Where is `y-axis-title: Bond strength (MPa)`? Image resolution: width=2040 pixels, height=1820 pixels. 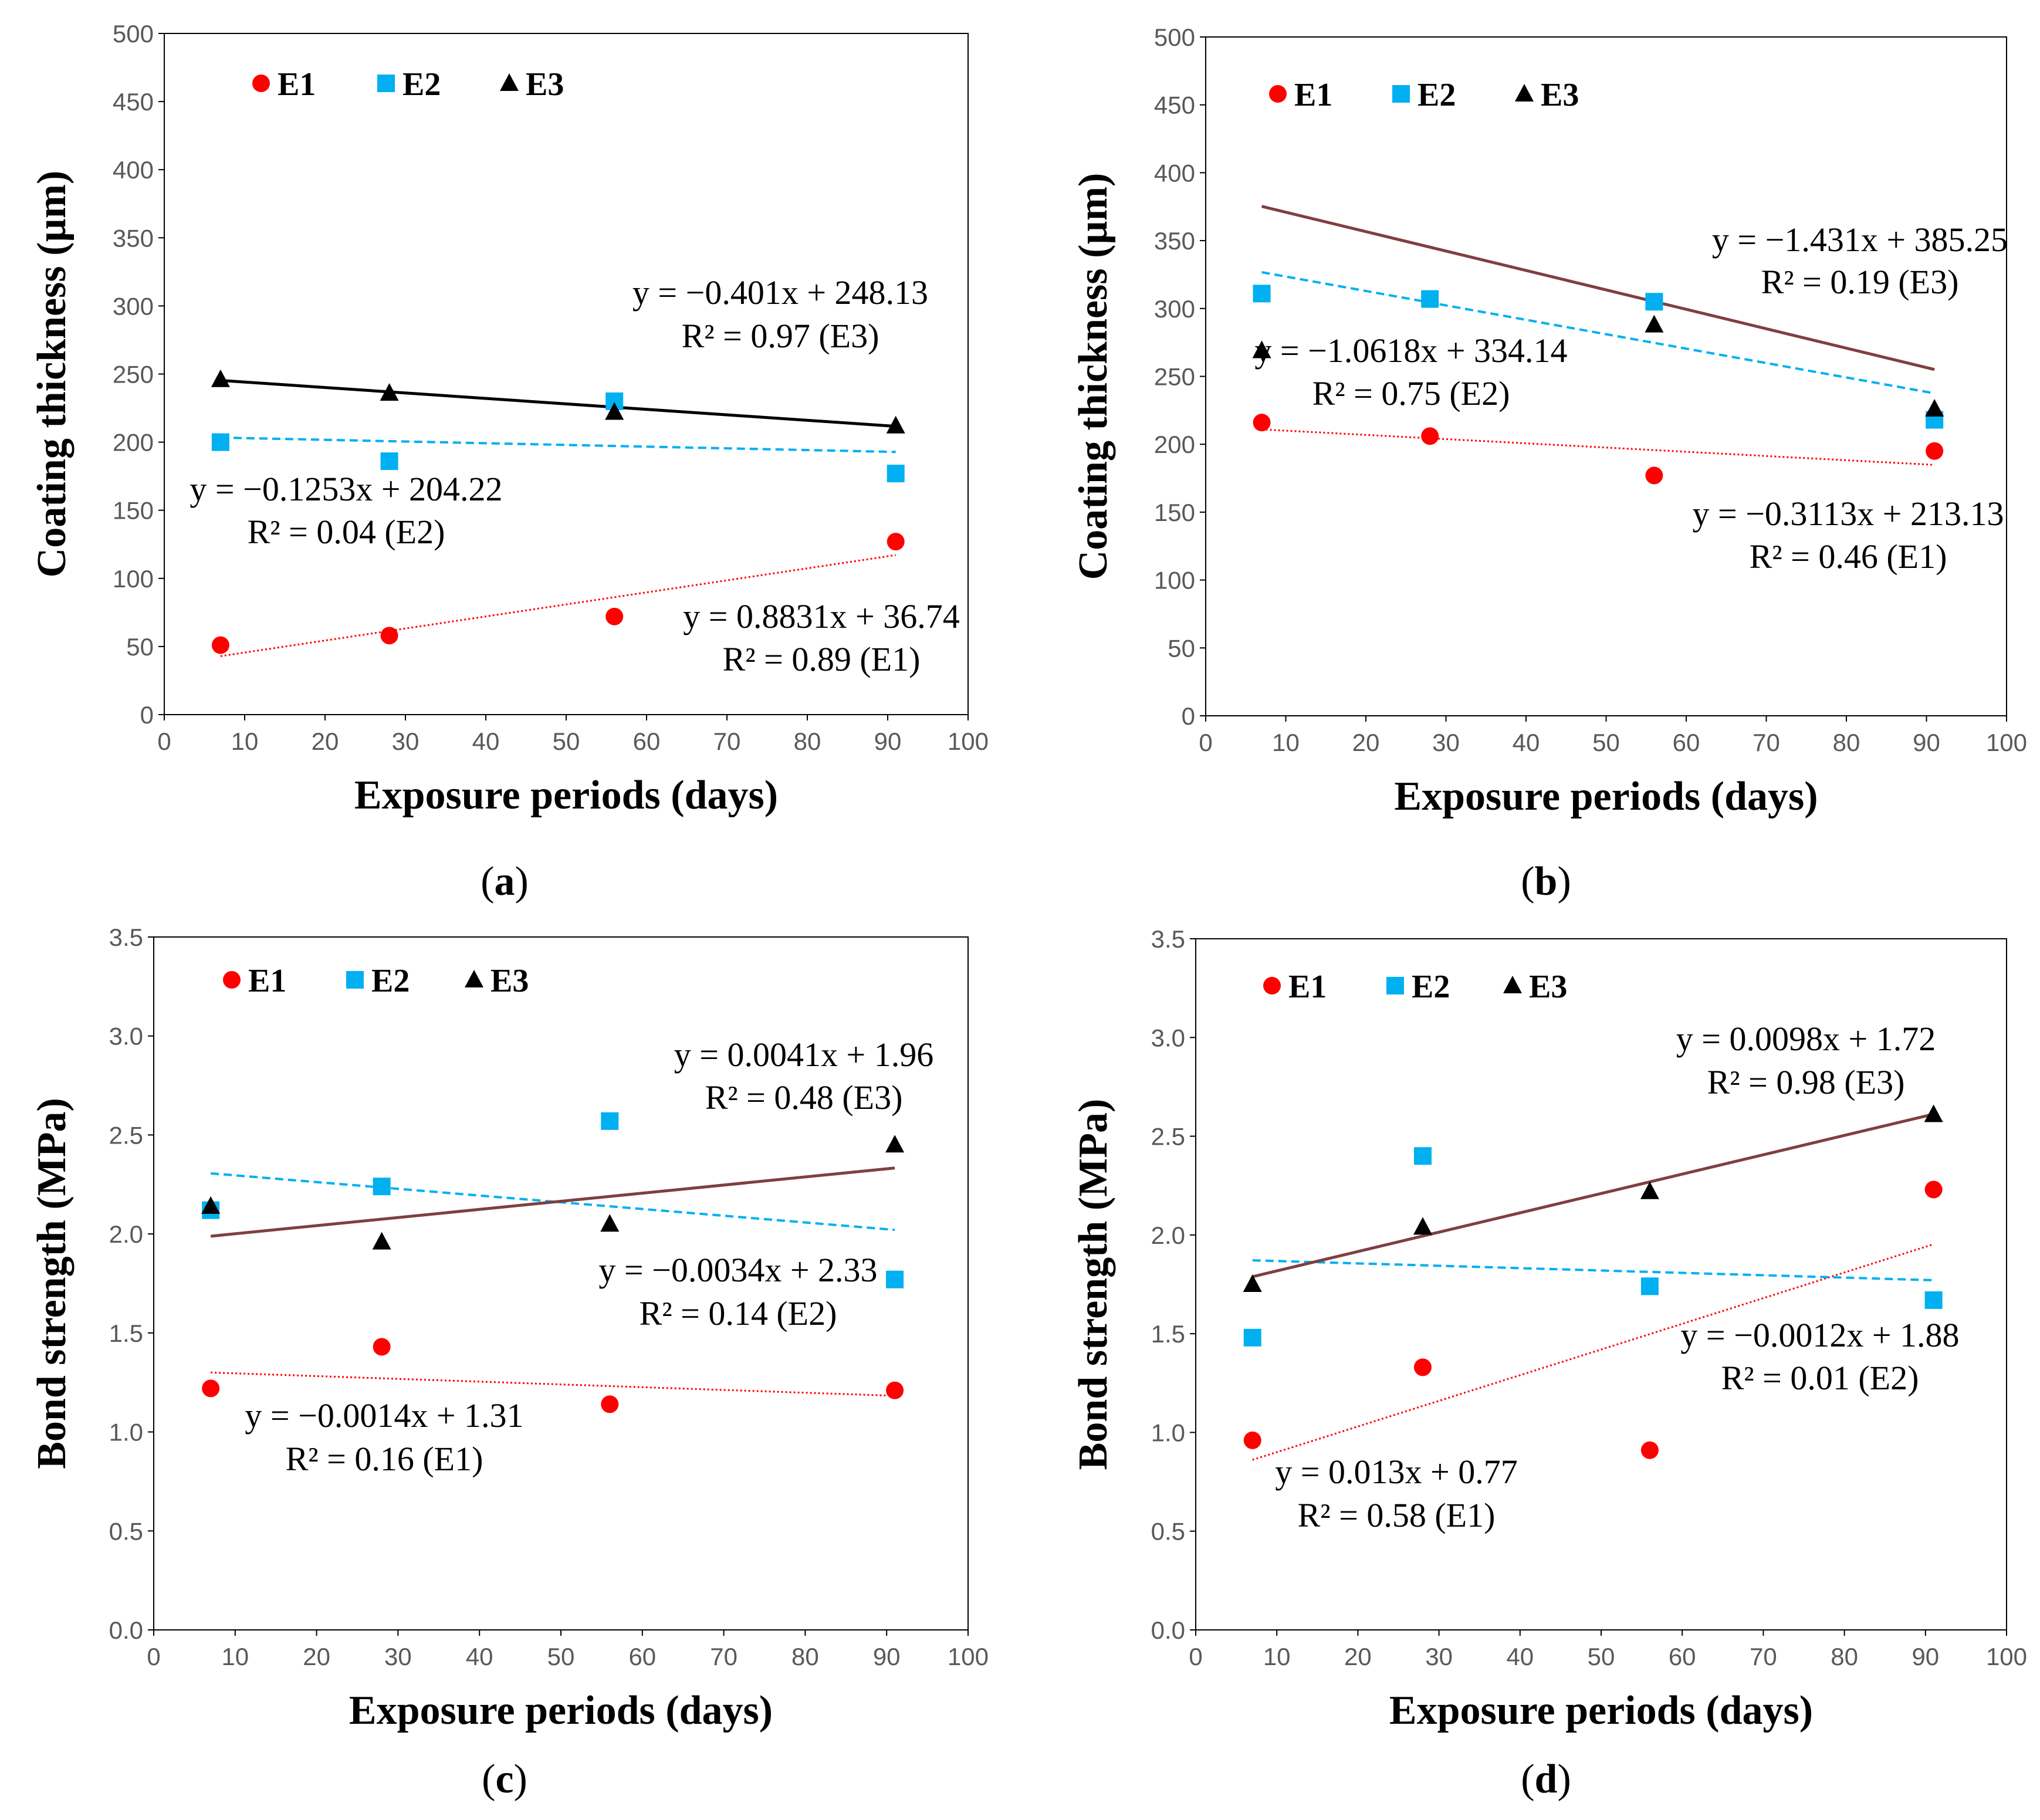 y-axis-title: Bond strength (MPa) is located at coordinates (52, 1283).